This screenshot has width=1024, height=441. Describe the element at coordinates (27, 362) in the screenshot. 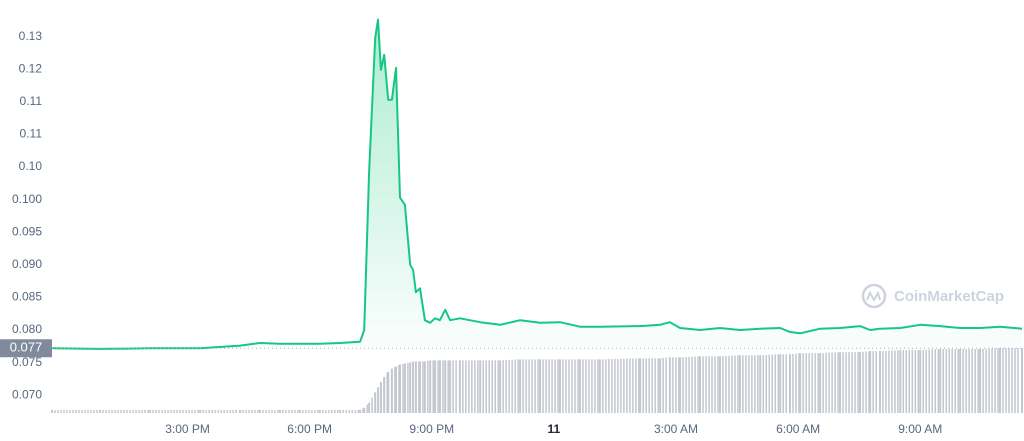

I see `y-tick-label: 0.075` at that location.